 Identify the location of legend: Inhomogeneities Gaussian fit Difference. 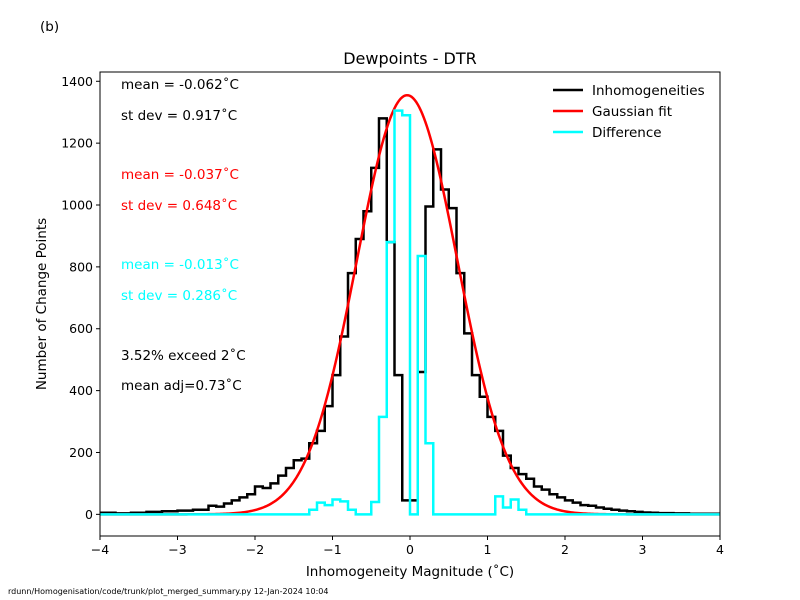
(629, 112).